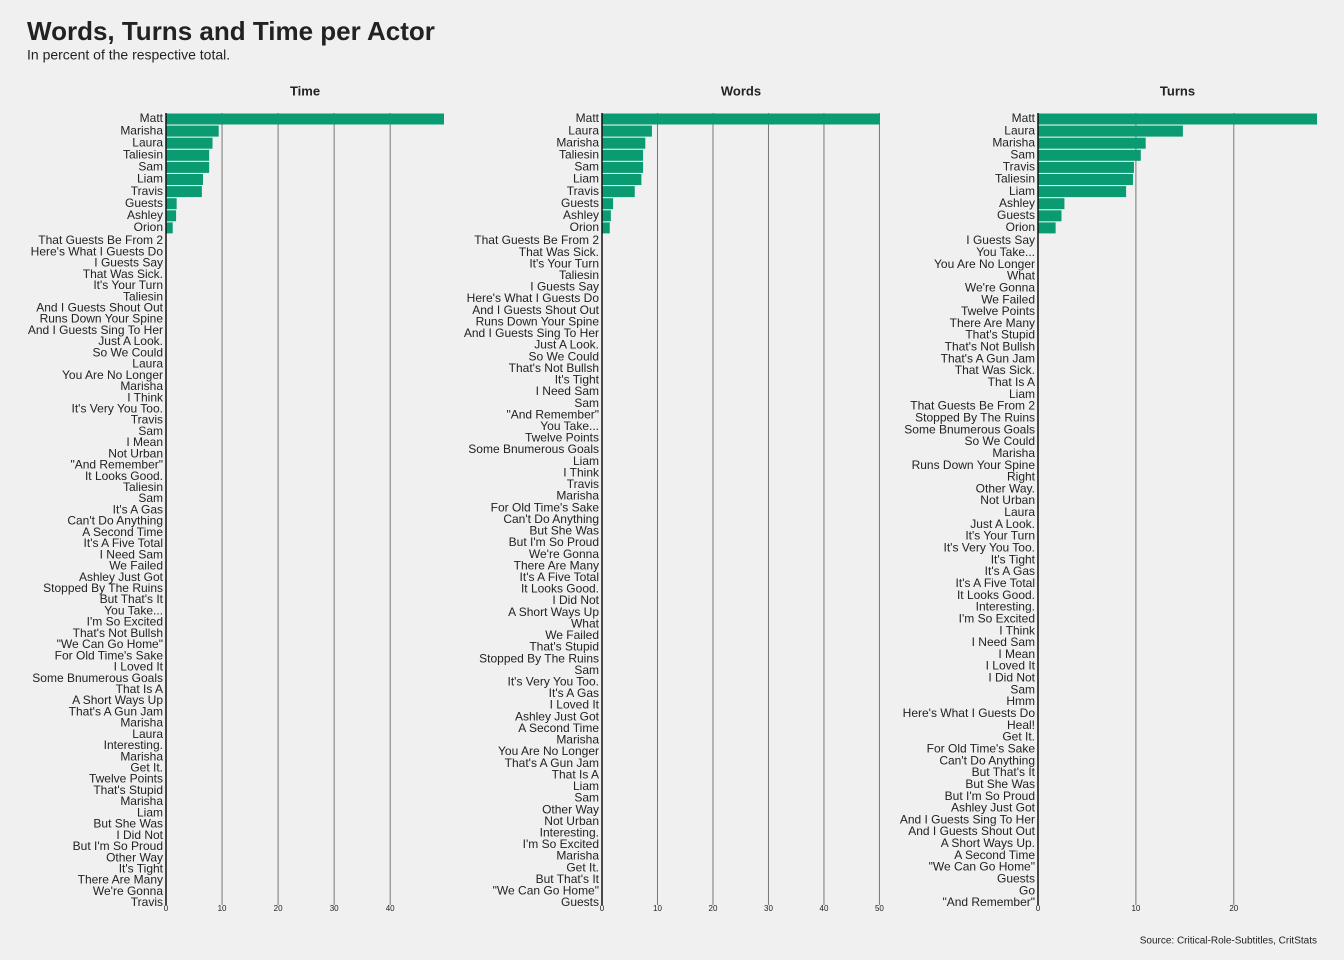 This screenshot has width=1344, height=960. Describe the element at coordinates (971, 831) in the screenshot. I see `y-tick-label: And I Guests Shout Out` at that location.